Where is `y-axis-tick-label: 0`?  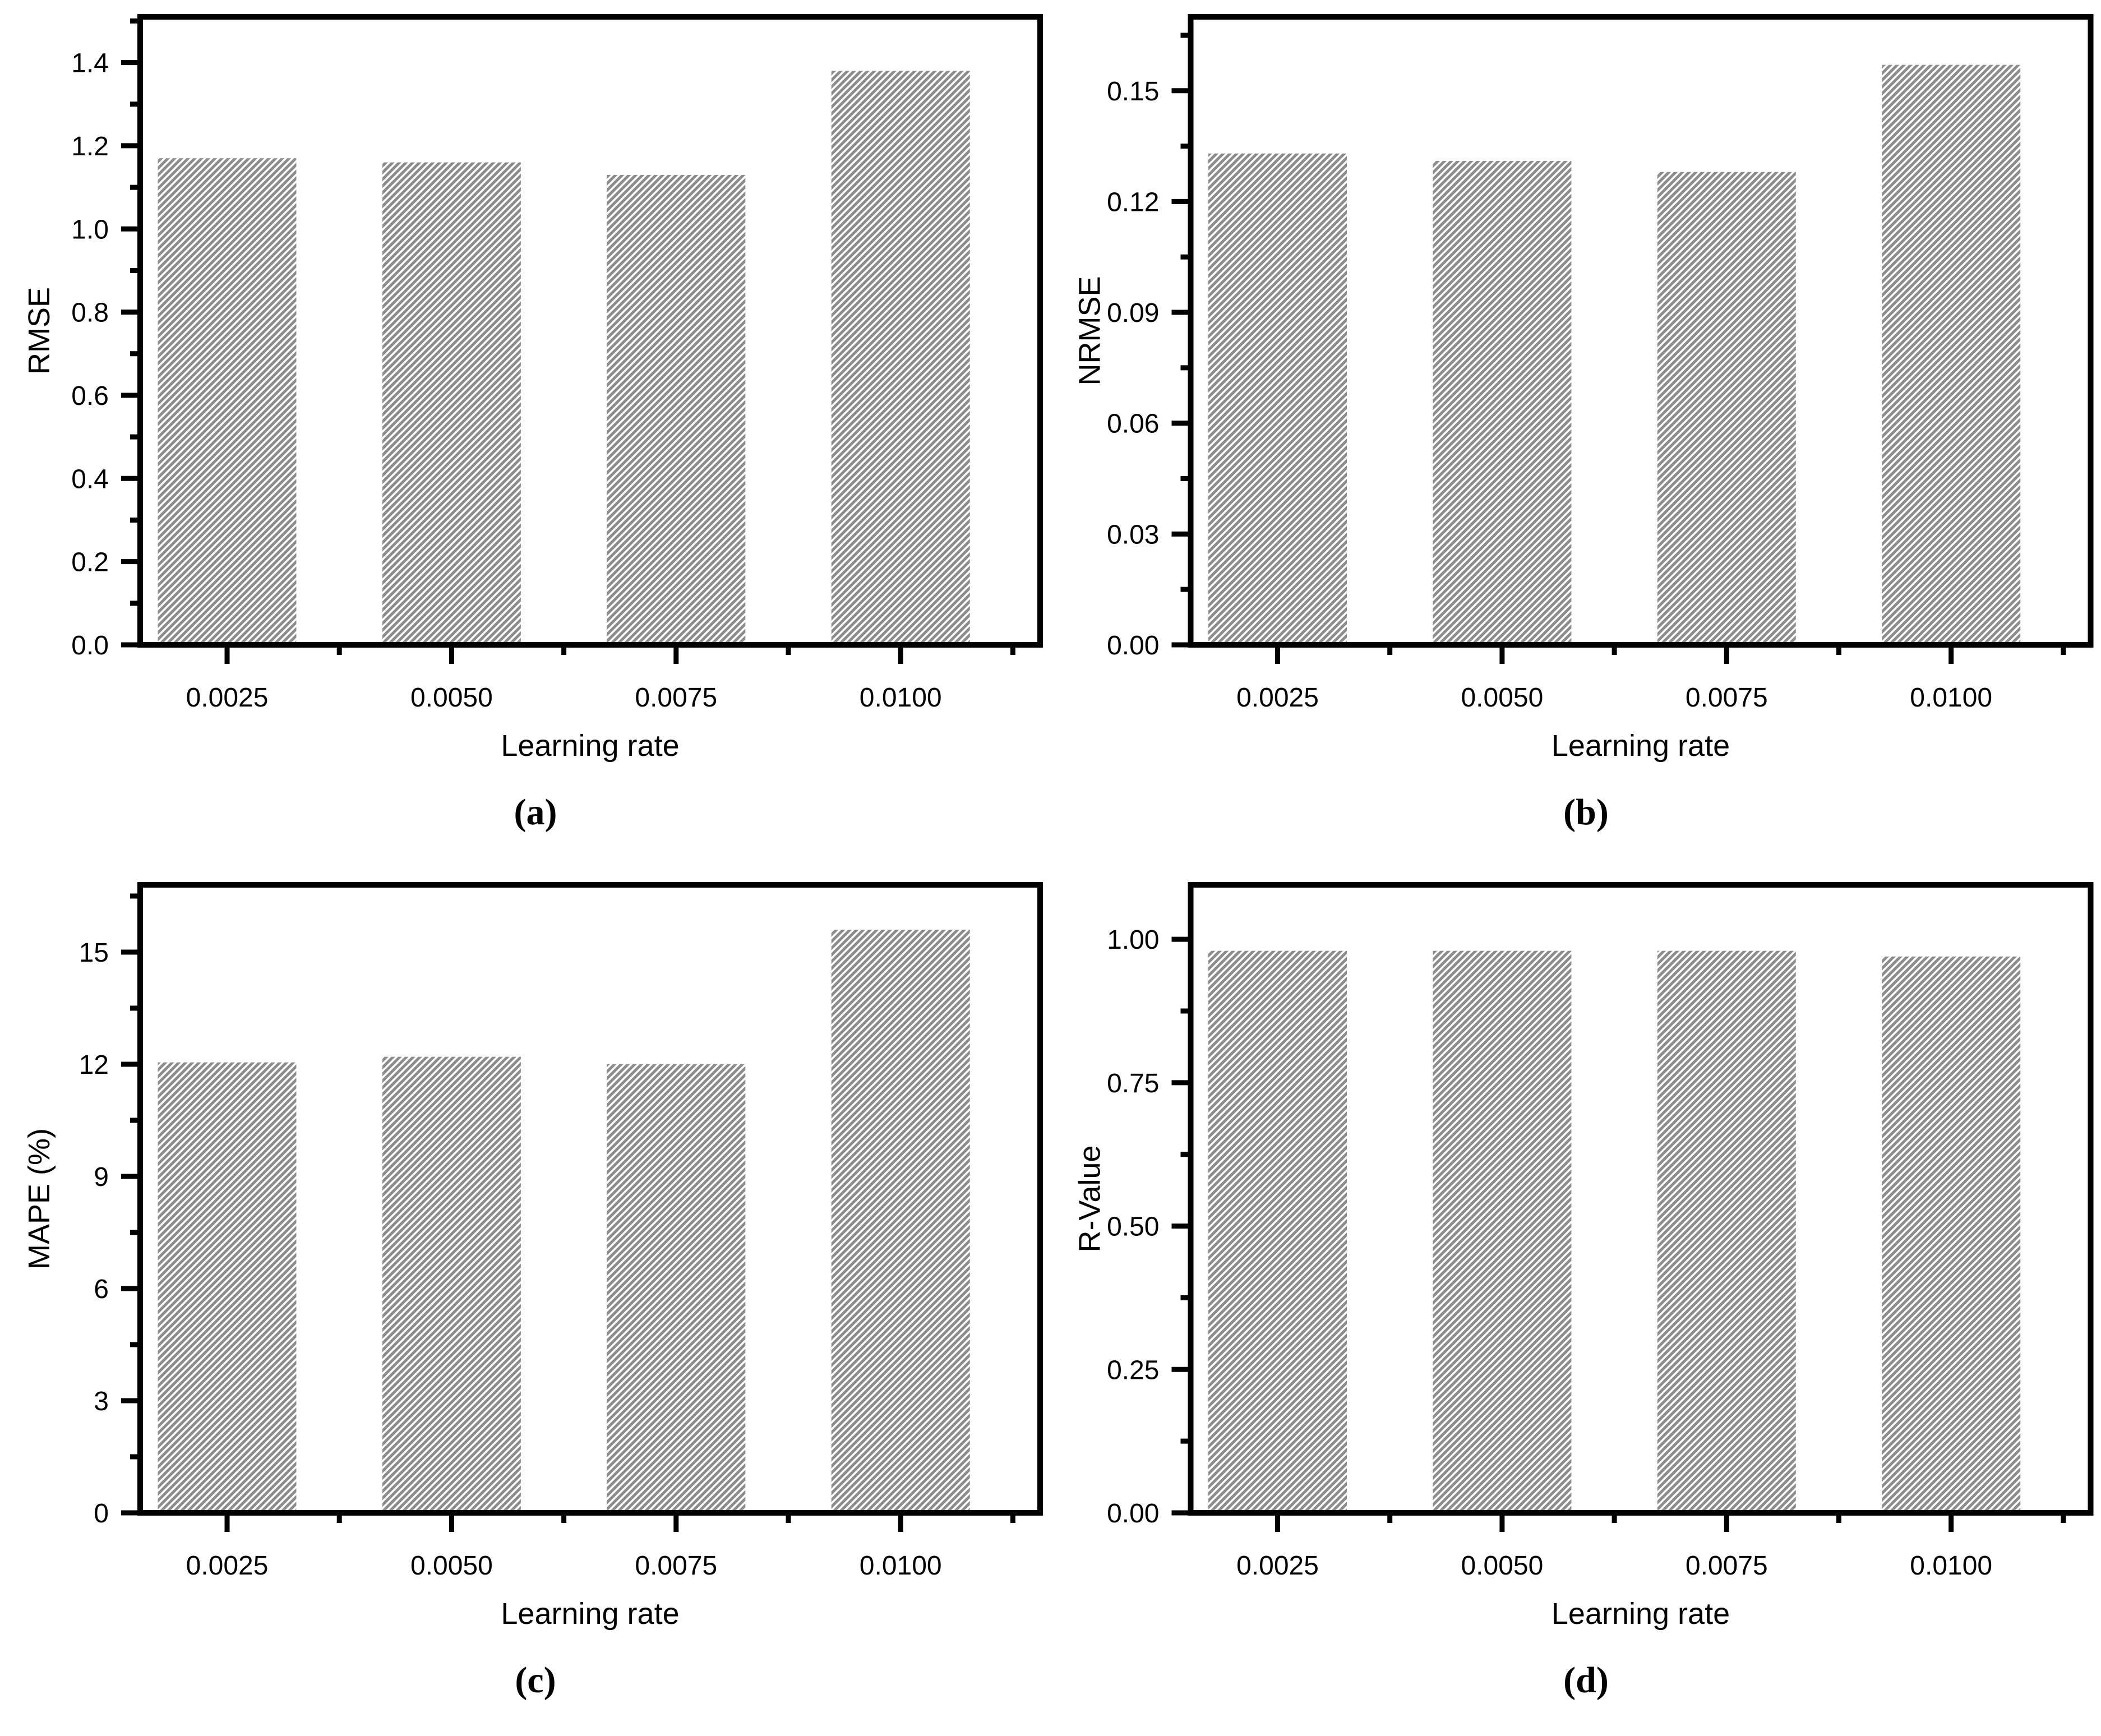 y-axis-tick-label: 0 is located at coordinates (101, 1514).